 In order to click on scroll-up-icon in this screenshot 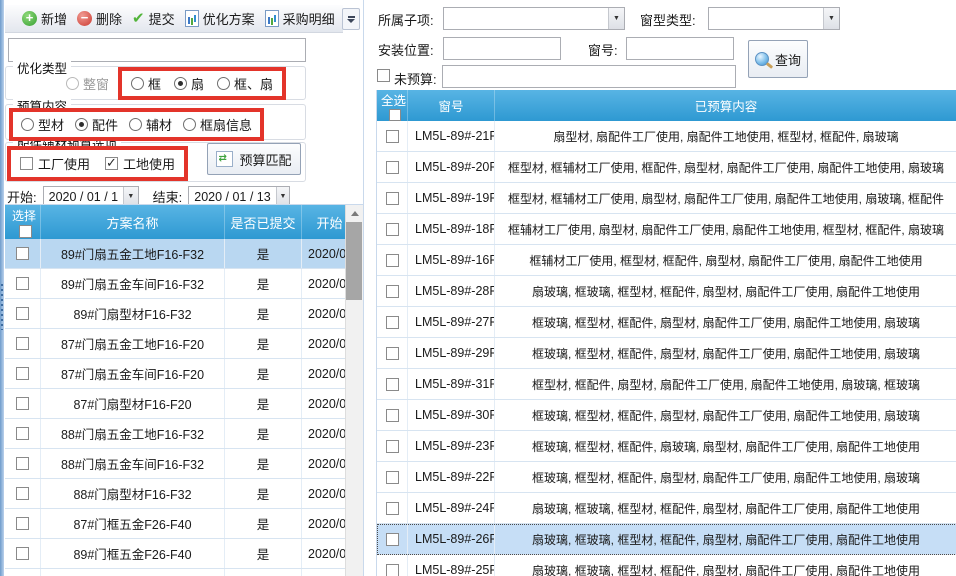, I will do `click(354, 213)`.